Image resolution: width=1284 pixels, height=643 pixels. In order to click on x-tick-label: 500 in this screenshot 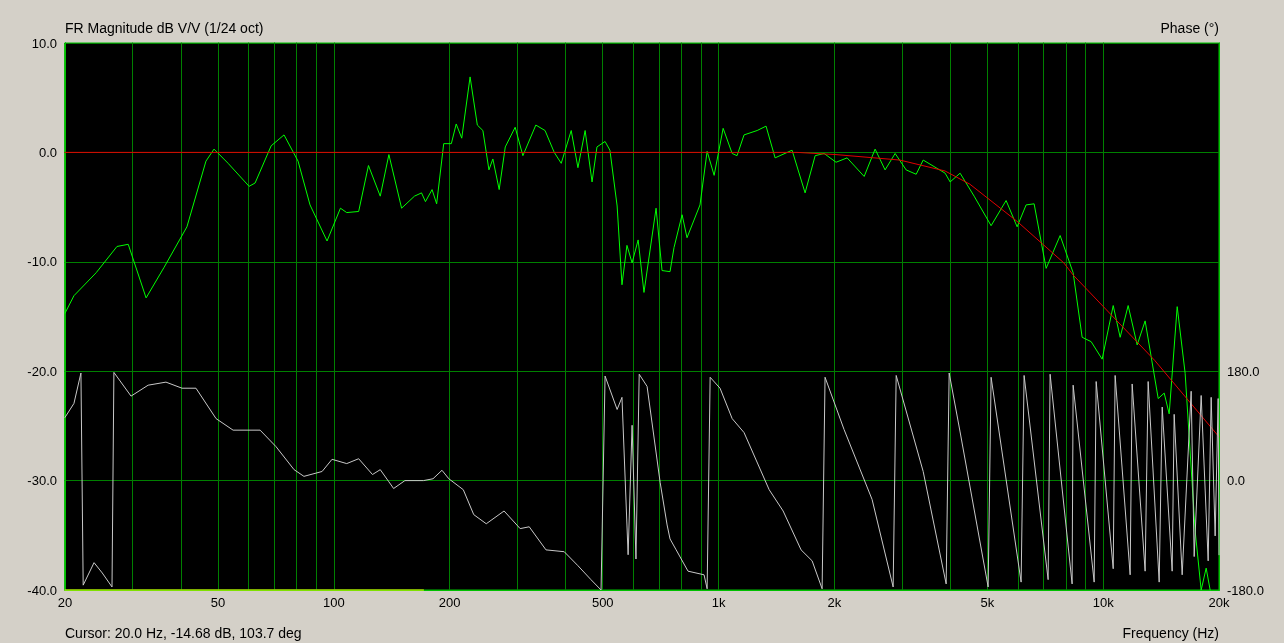, I will do `click(602, 602)`.